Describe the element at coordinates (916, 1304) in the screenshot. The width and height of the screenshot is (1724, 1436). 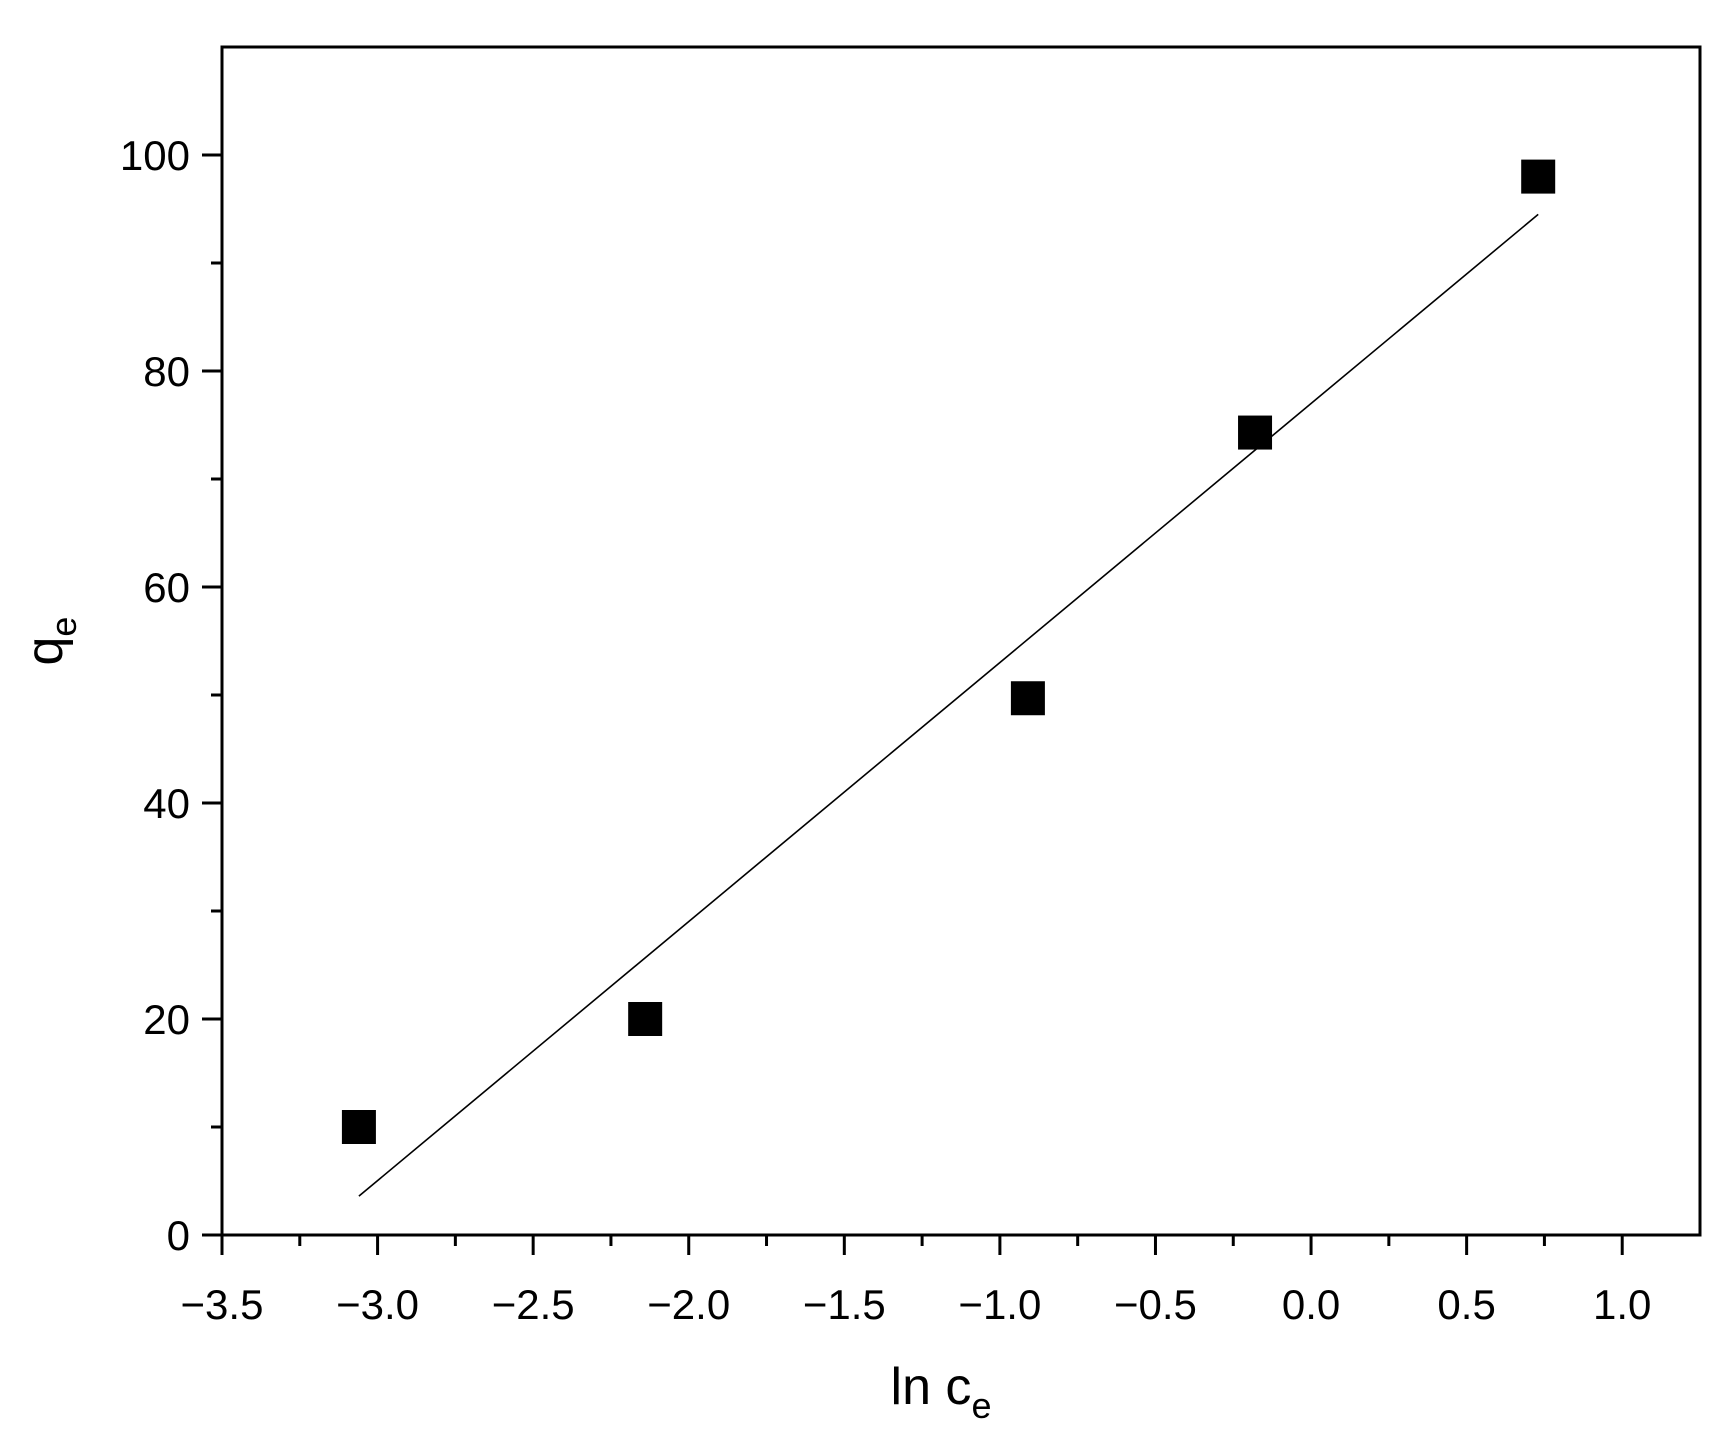
I see `x-tick-labels: −3.5 −3.0 −2.5 −2.0 −1.5 −1.0 −0.5 0.0 0.5 1.0` at that location.